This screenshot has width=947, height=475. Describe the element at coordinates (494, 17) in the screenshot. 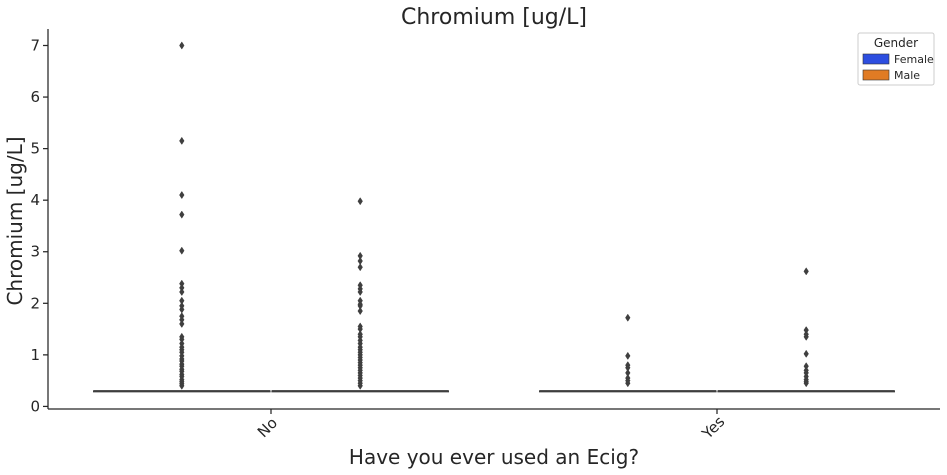

I see `chart-title: Chromium [ug/L]` at that location.